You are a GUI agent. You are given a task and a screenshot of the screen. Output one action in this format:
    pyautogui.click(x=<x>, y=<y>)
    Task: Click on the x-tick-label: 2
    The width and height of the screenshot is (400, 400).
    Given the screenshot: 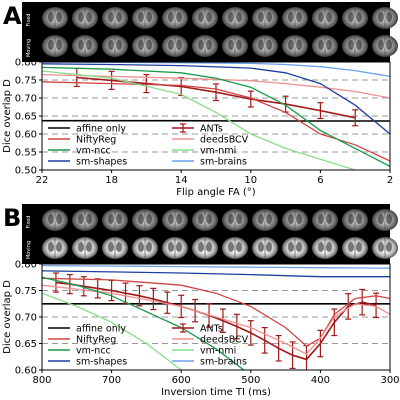 What is the action you would take?
    pyautogui.click(x=390, y=180)
    